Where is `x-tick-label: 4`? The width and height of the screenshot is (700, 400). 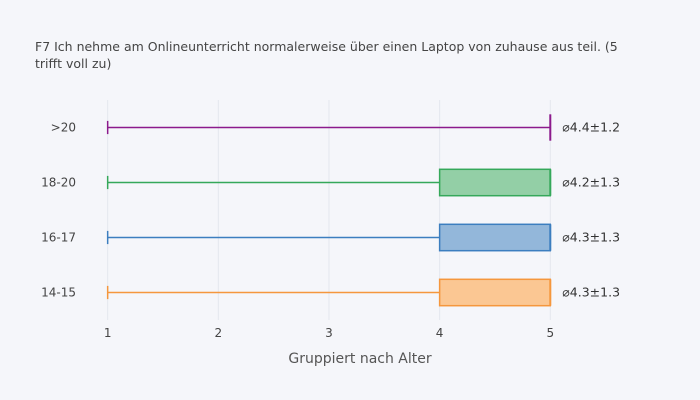 x-tick-label: 4 is located at coordinates (440, 333).